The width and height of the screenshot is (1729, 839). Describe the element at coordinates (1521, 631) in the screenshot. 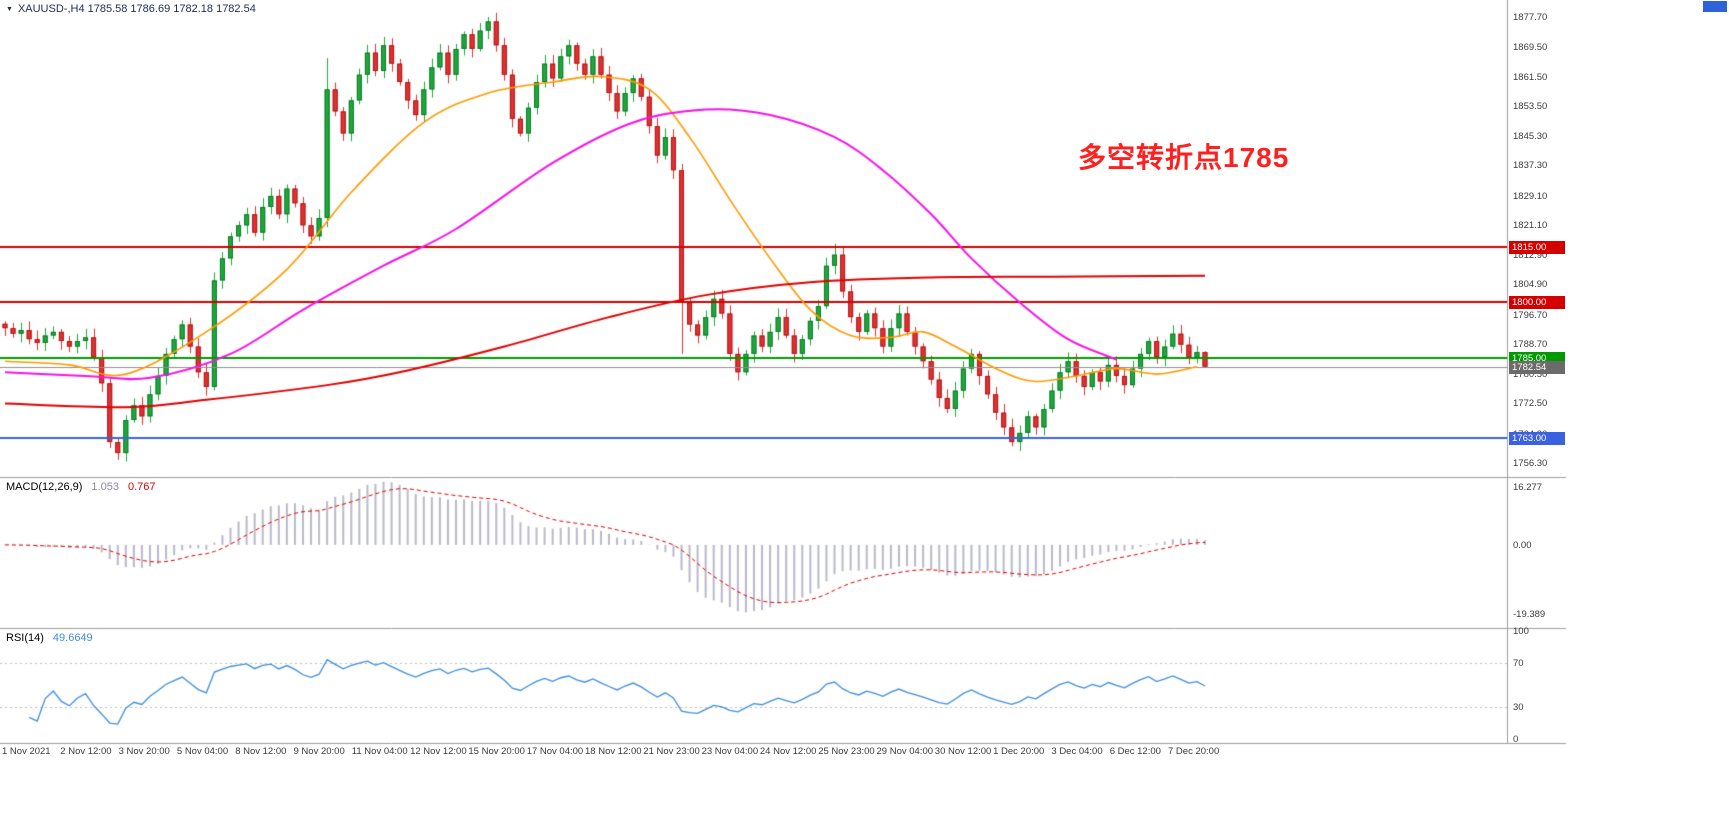

I see `rsi-axis-label: 100` at that location.